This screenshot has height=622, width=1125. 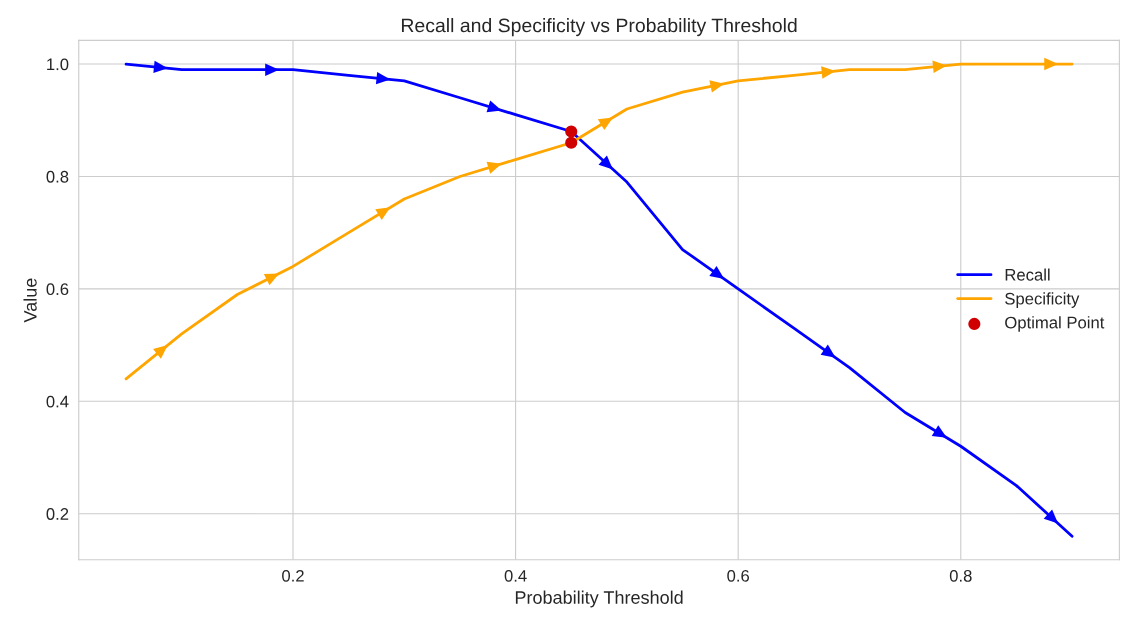 What do you see at coordinates (57, 514) in the screenshot?
I see `y-tick-label: 0.2` at bounding box center [57, 514].